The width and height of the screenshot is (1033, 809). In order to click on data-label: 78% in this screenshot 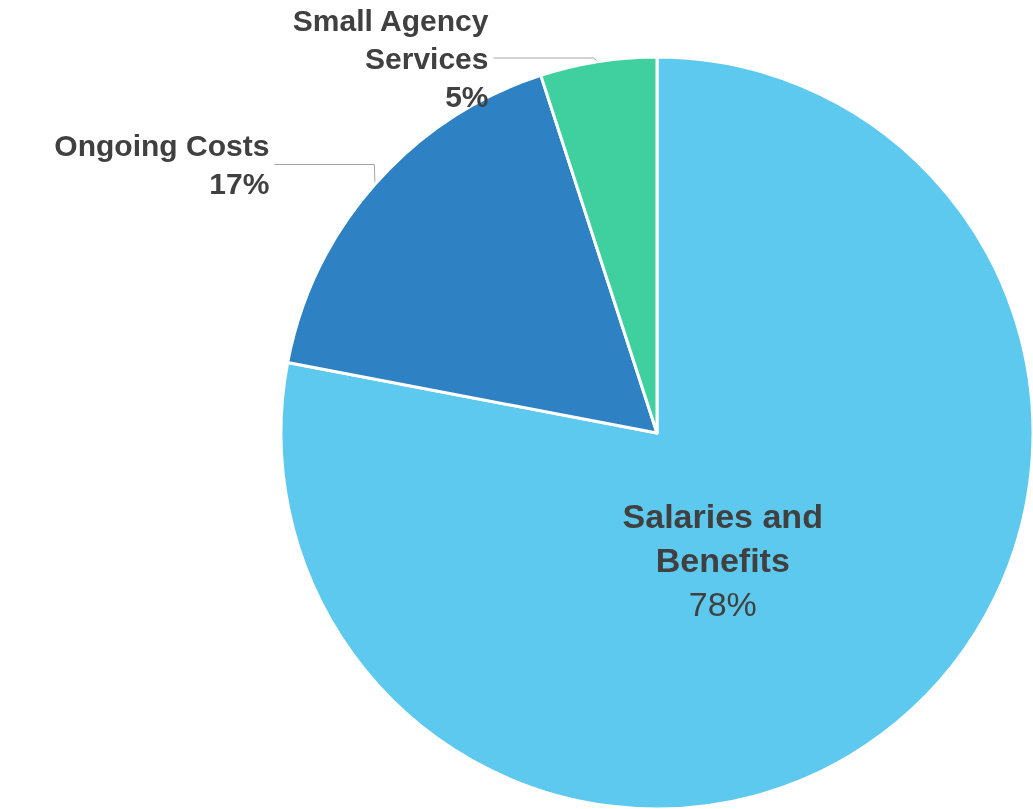, I will do `click(722, 604)`.